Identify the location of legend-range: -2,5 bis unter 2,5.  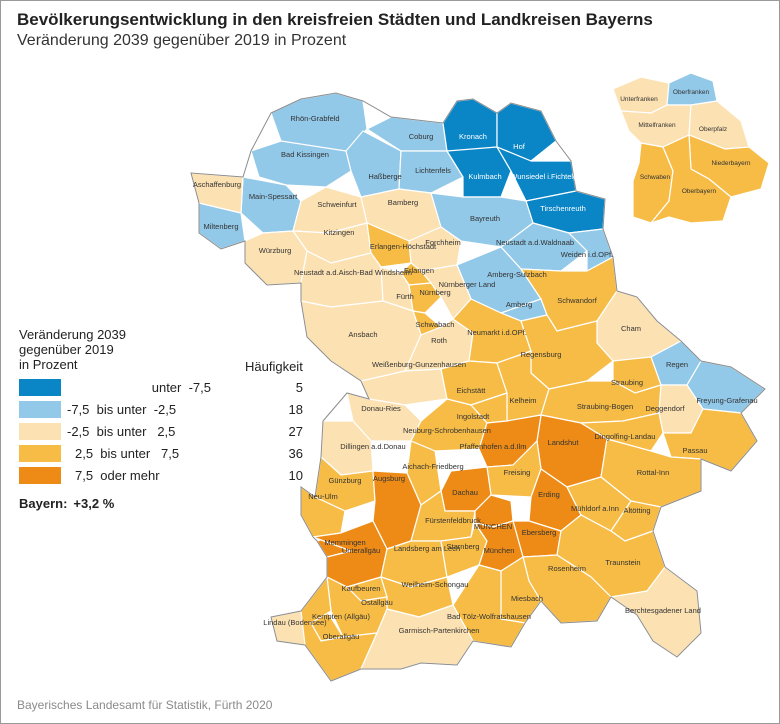
(121, 431).